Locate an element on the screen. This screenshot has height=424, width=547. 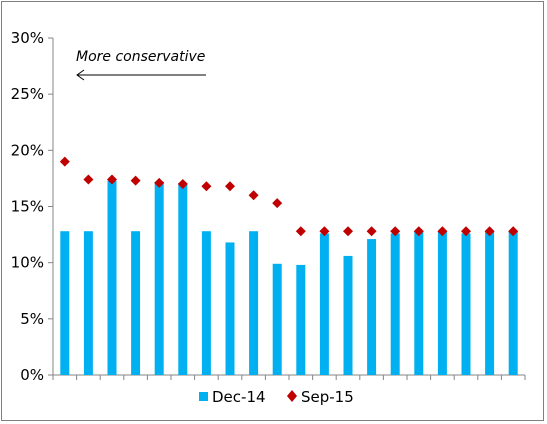
y-tick-label: 30% is located at coordinates (27, 38).